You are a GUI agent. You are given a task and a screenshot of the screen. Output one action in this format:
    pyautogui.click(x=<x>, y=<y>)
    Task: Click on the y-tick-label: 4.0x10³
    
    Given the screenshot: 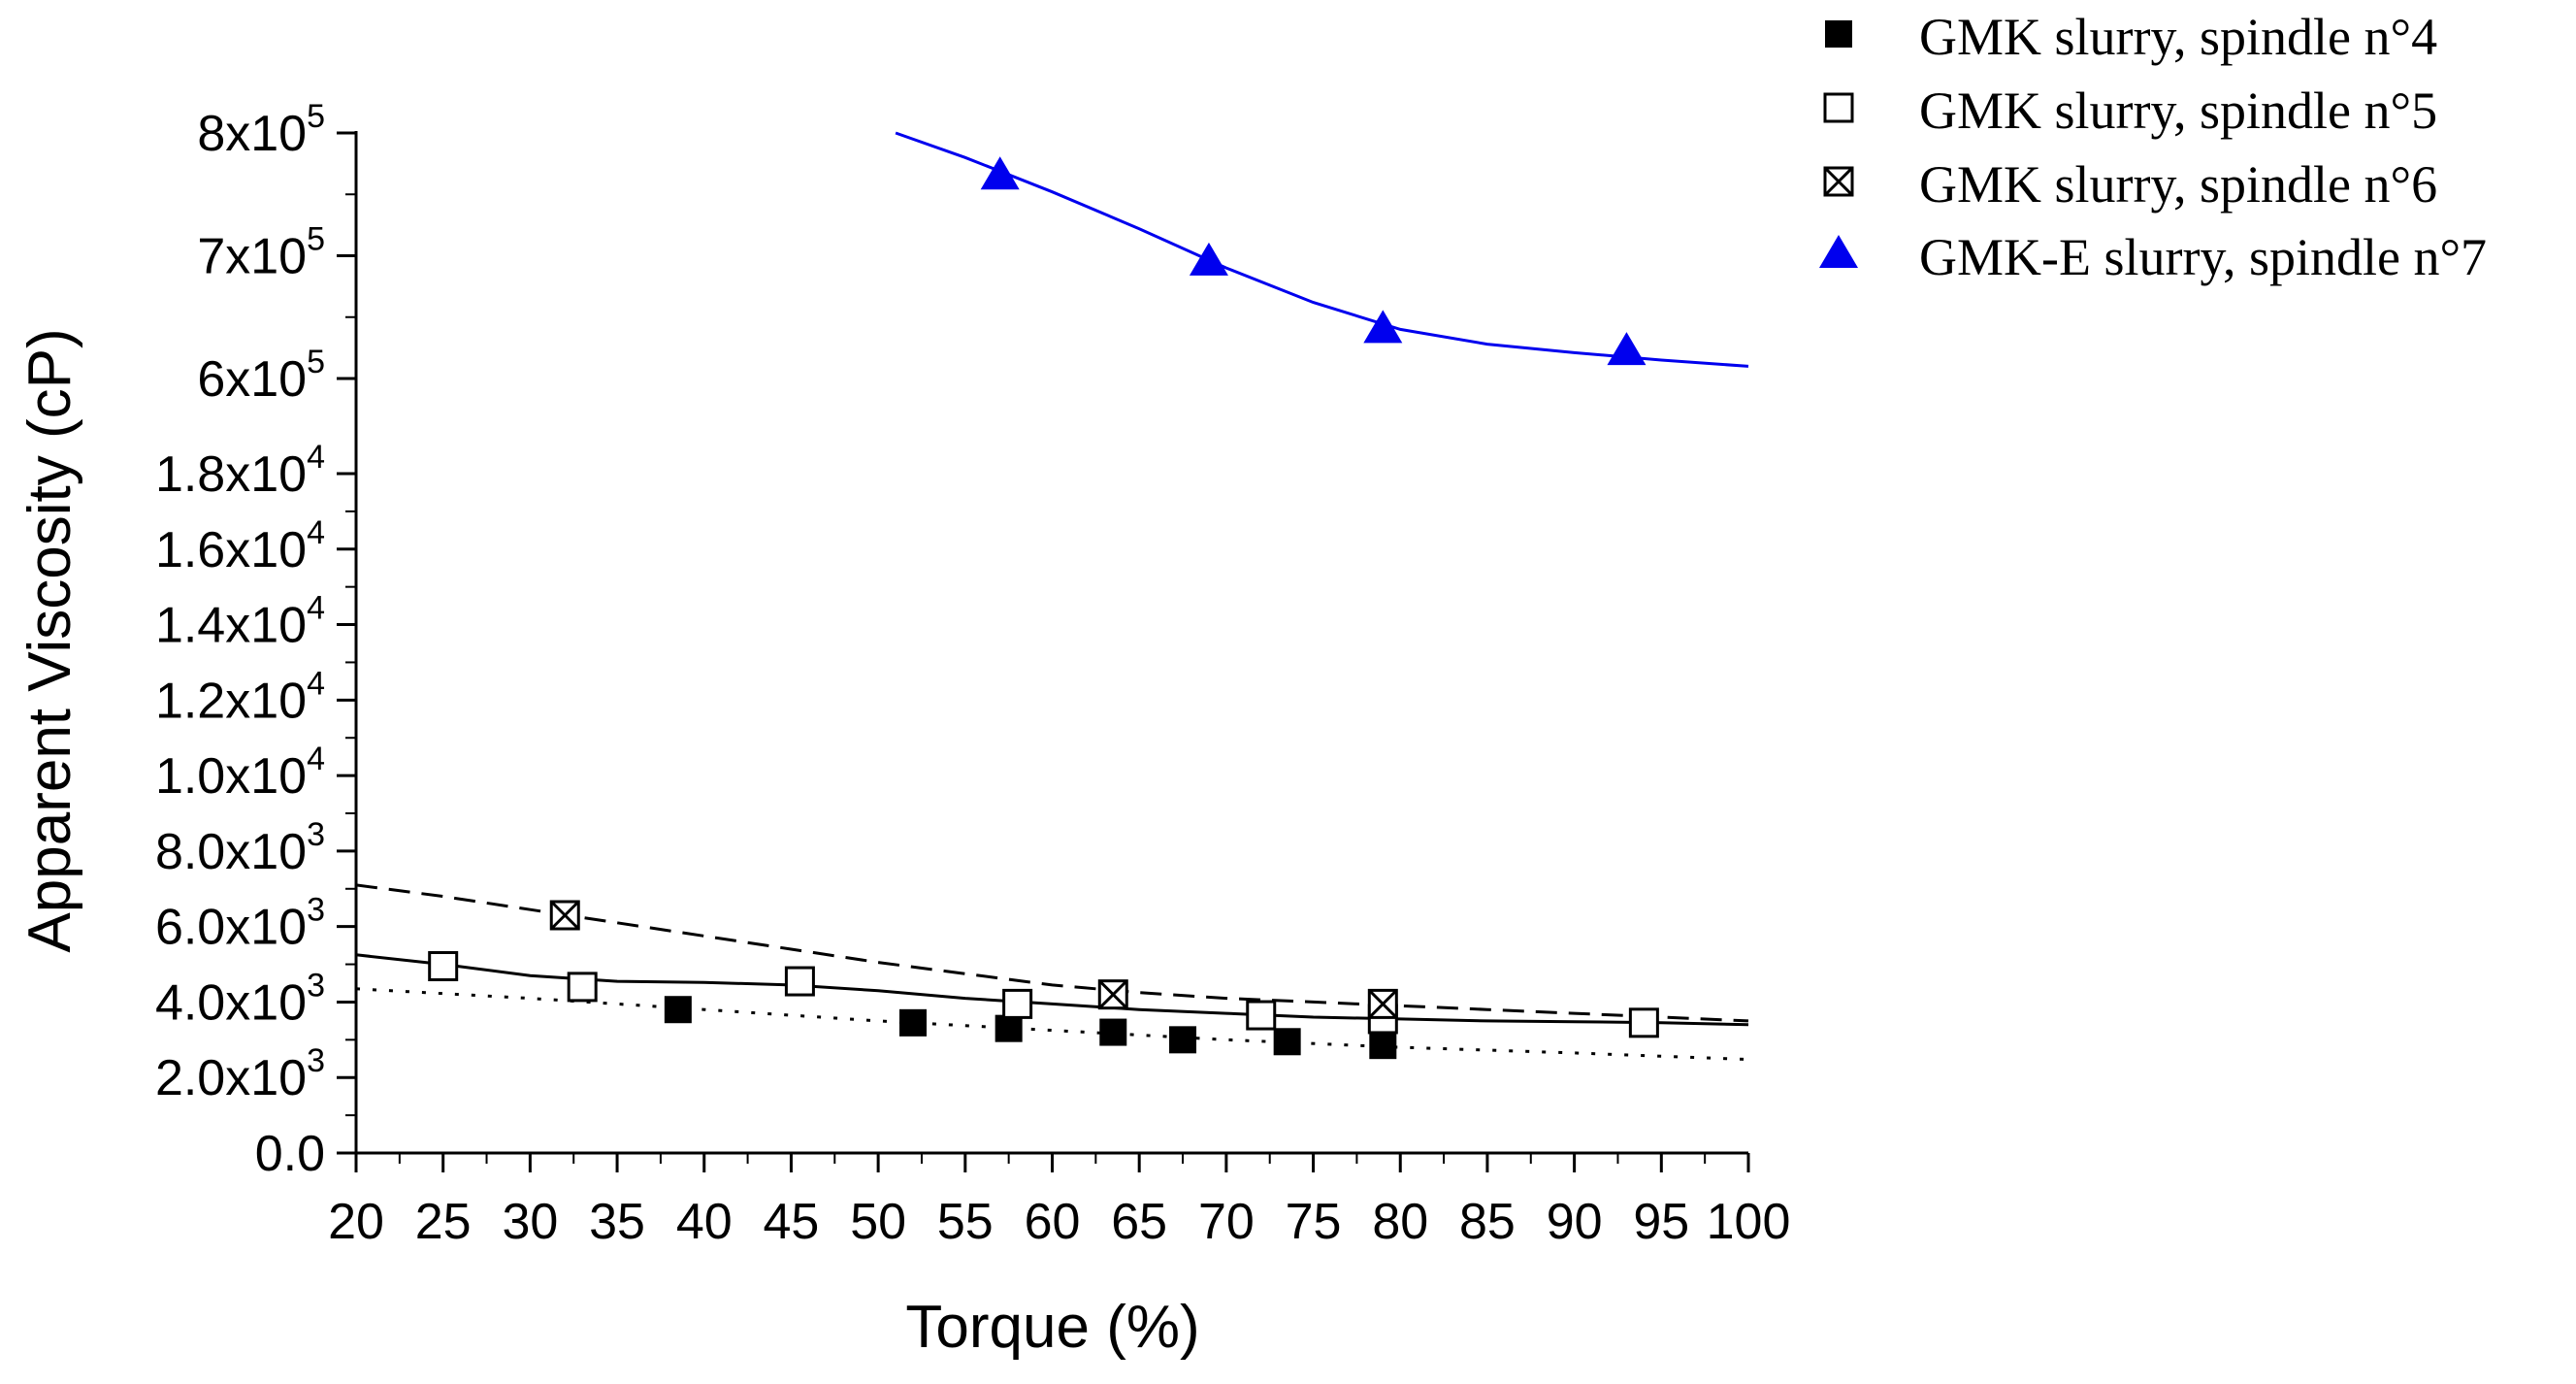 What is the action you would take?
    pyautogui.click(x=240, y=999)
    